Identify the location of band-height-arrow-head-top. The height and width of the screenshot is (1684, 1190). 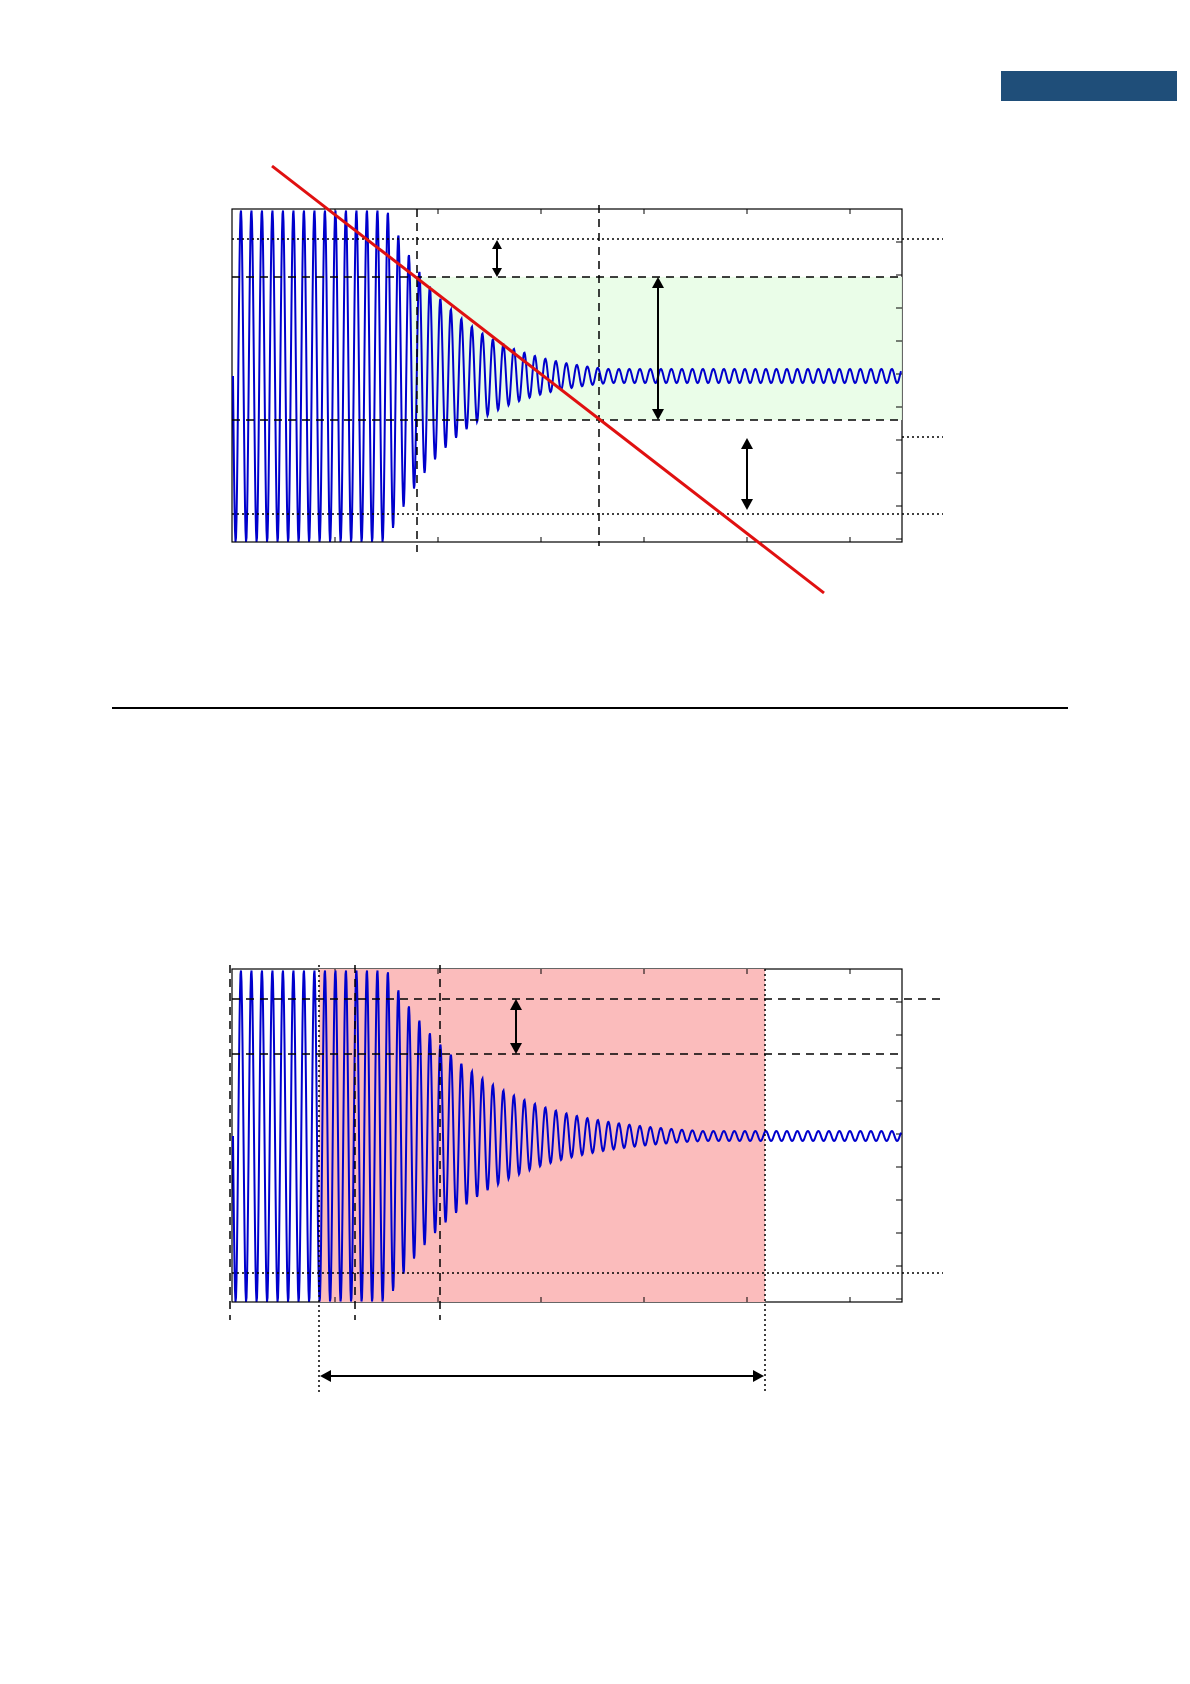
(658, 282).